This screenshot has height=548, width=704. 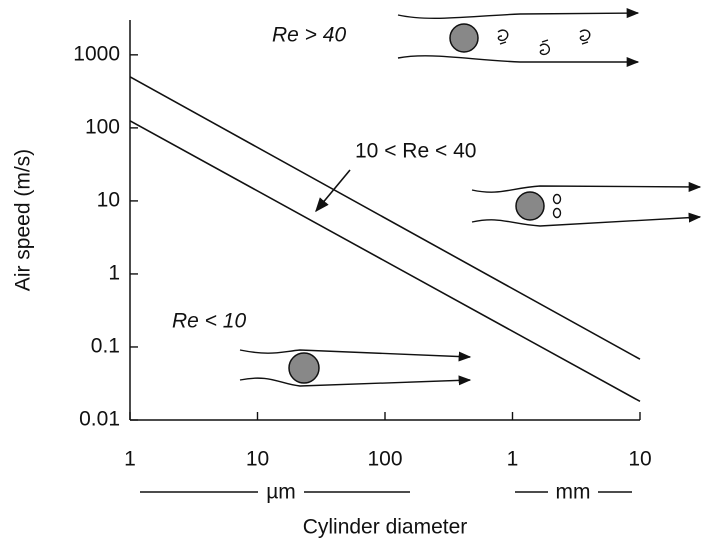 I want to click on y-tick-label: 0.01, so click(x=99, y=419).